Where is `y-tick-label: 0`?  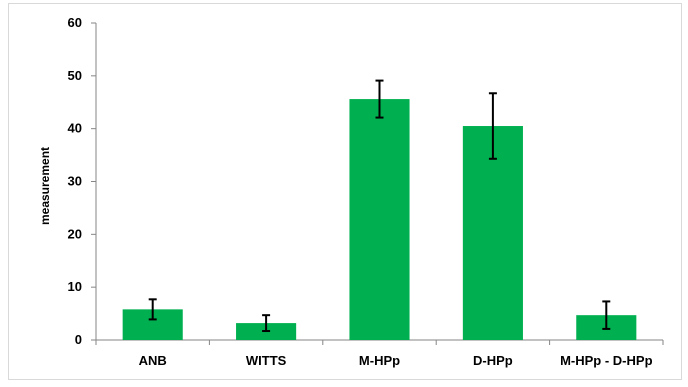 y-tick-label: 0 is located at coordinates (78, 339).